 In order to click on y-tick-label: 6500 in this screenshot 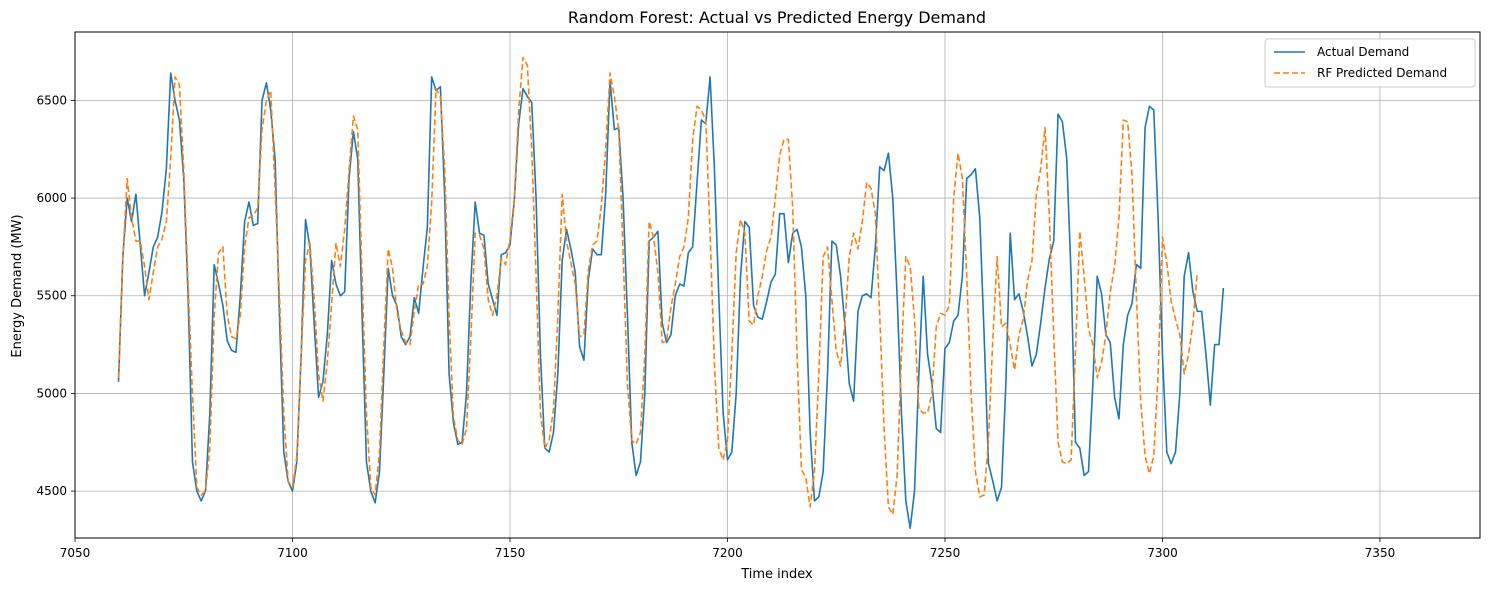, I will do `click(51, 100)`.